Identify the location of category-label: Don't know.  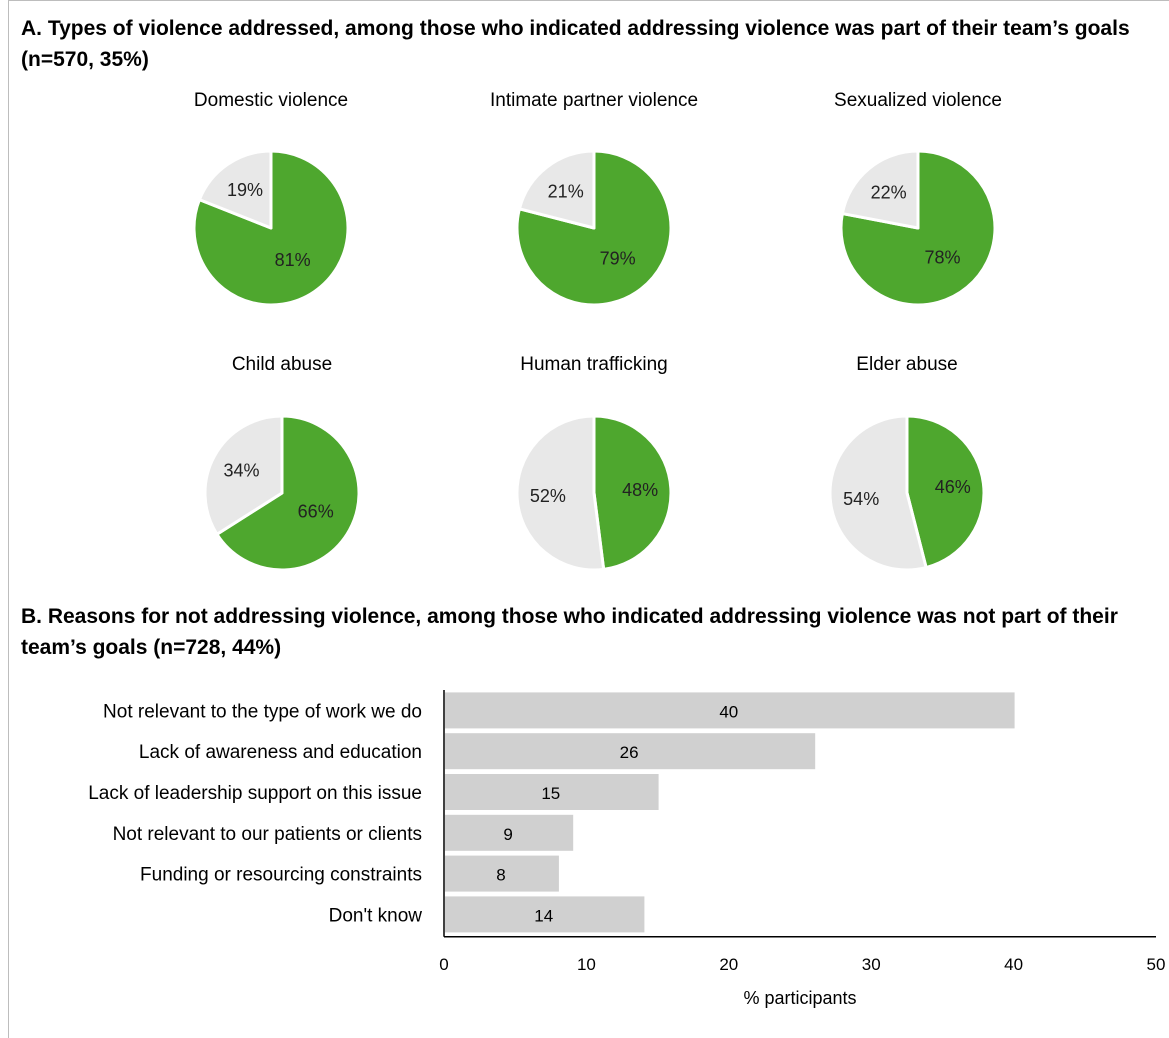
(376, 915).